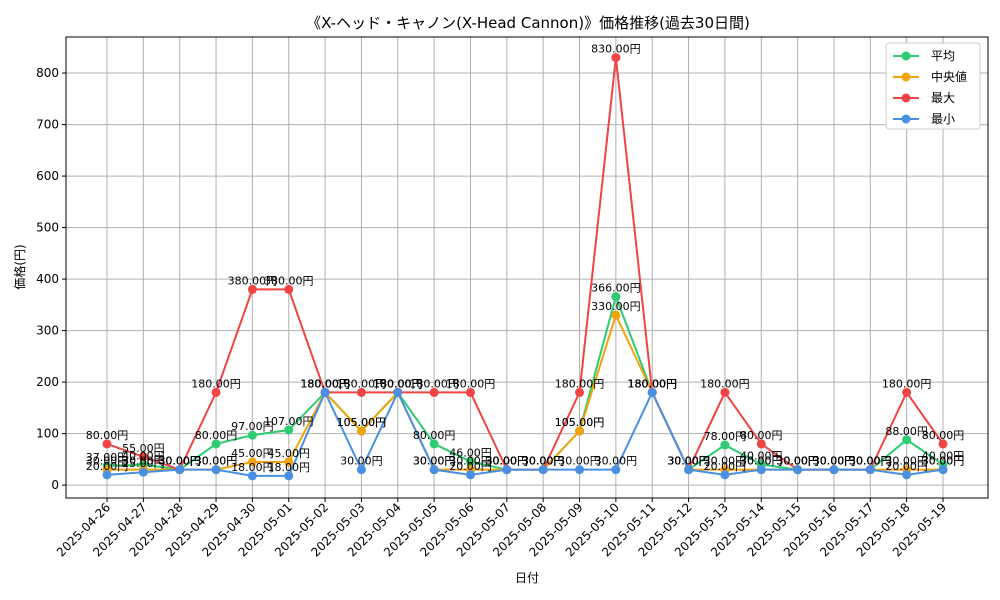  I want to click on legend-box, so click(933, 86).